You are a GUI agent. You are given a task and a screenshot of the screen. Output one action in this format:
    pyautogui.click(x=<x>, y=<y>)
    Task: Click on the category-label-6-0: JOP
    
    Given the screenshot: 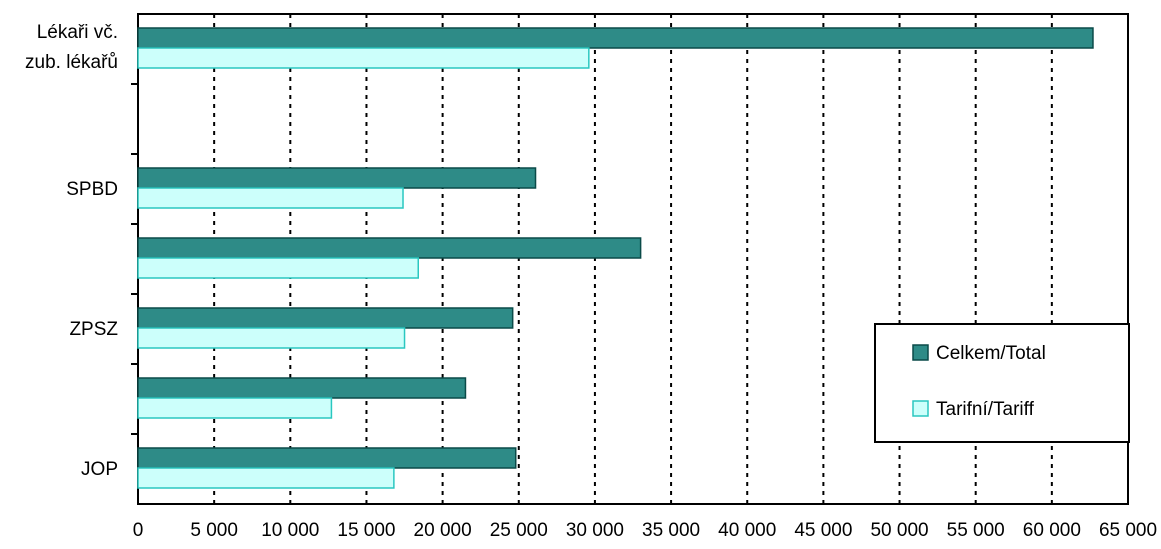 What is the action you would take?
    pyautogui.click(x=99, y=469)
    